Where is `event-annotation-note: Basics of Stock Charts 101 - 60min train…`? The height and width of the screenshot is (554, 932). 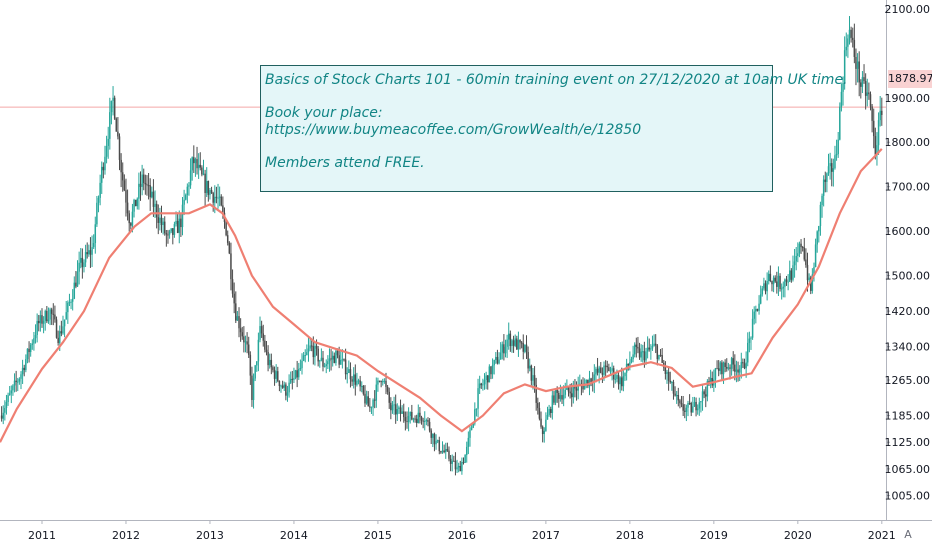
event-annotation-note: Basics of Stock Charts 101 - 60min train… is located at coordinates (554, 128).